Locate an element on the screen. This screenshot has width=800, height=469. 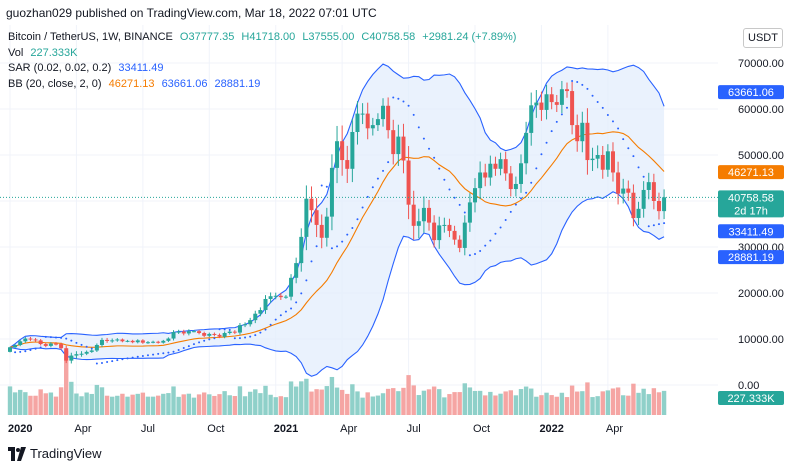
legend-volume-row: Vol 227.333K is located at coordinates (262, 54).